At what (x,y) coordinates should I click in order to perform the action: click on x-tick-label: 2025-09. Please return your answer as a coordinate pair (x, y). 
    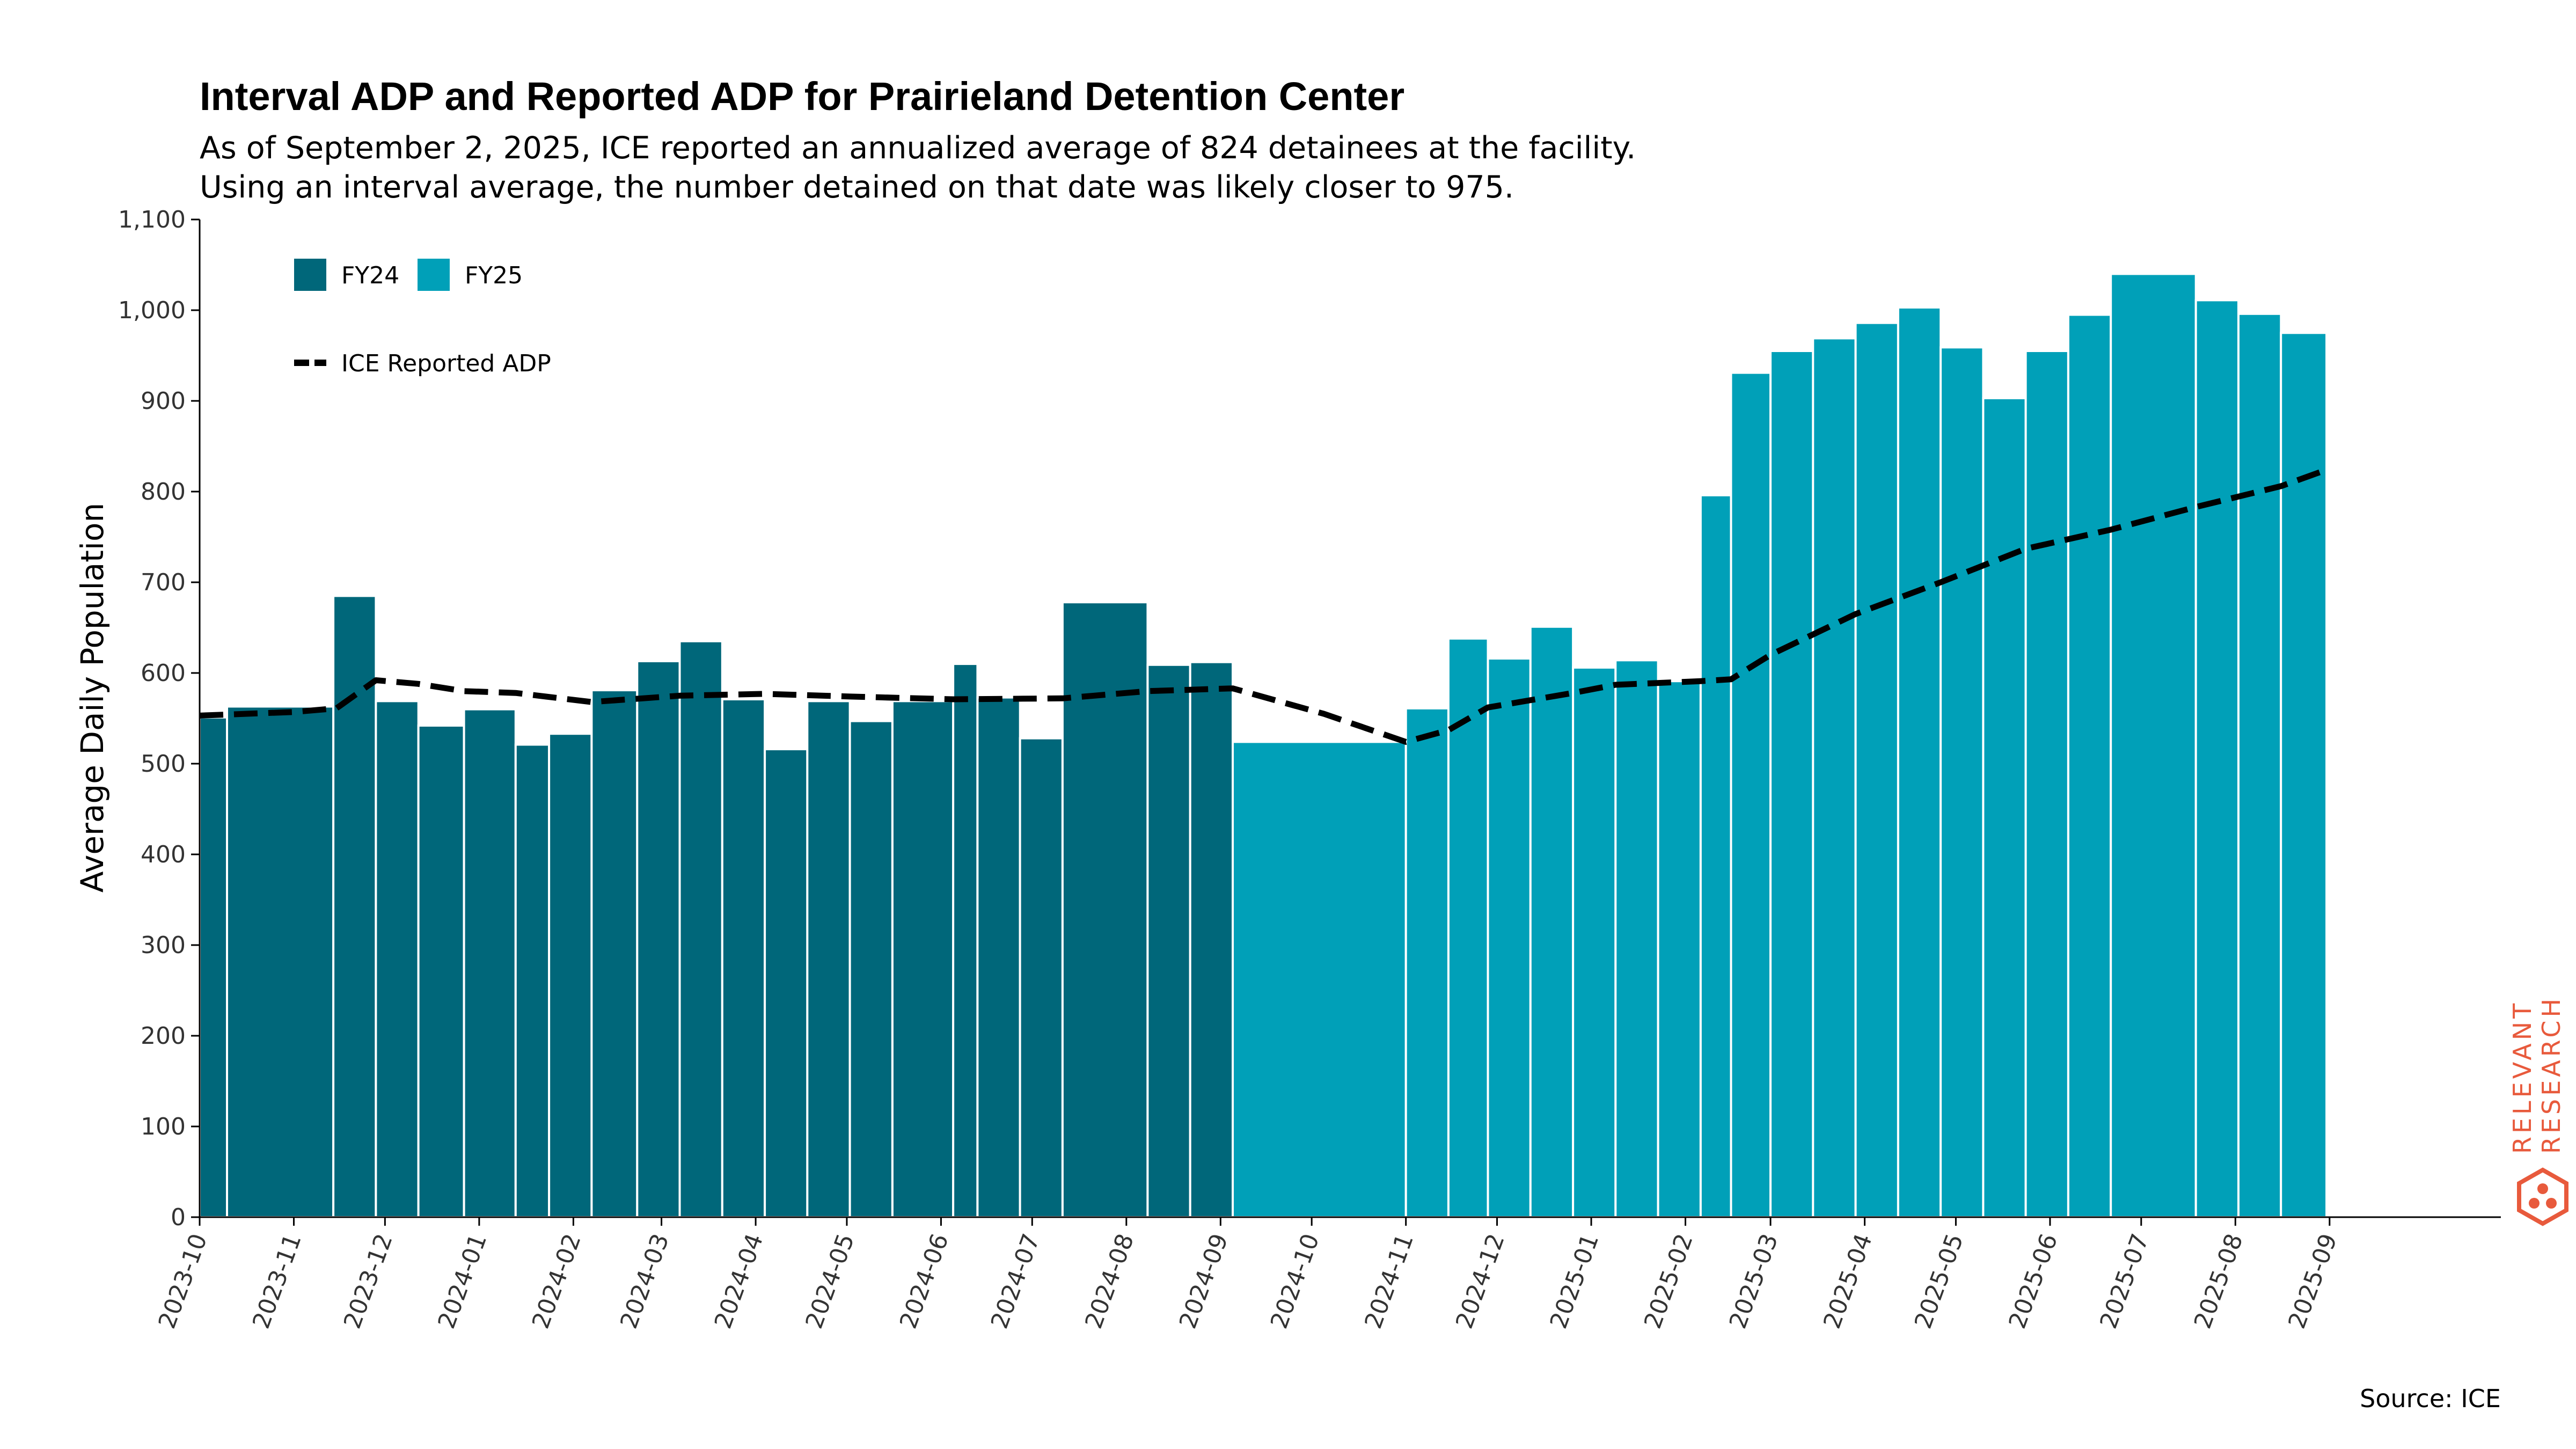
    Looking at the image, I should click on (2313, 1281).